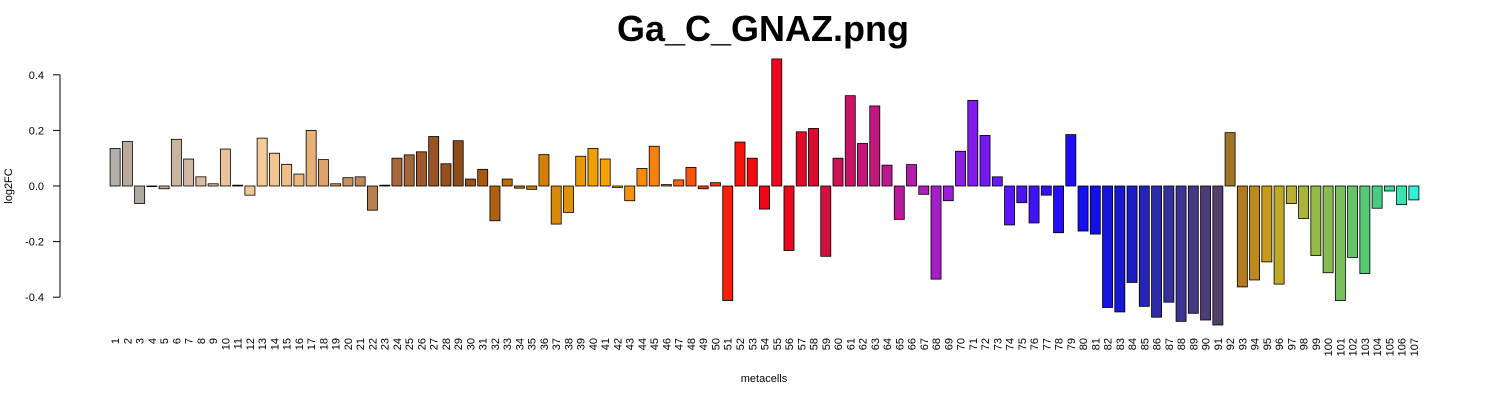 Image resolution: width=1500 pixels, height=400 pixels. Describe the element at coordinates (36, 187) in the screenshot. I see `y-tick-label: 0.0` at that location.